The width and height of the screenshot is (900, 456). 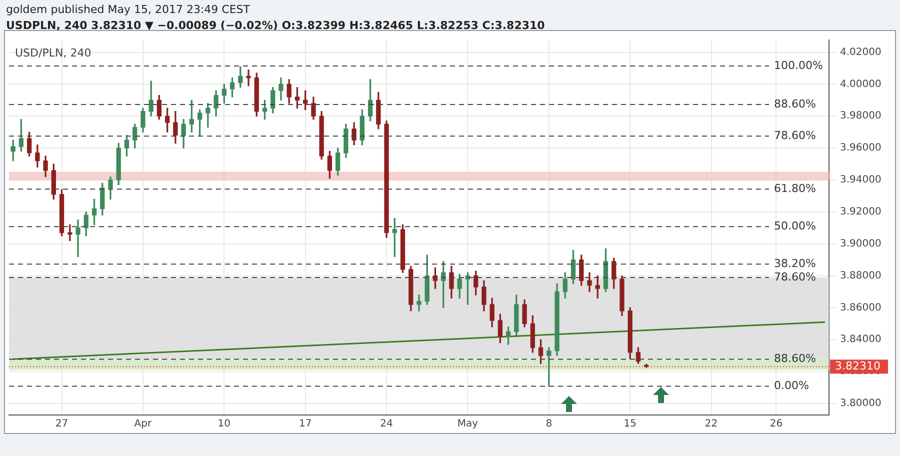 I want to click on annotation: 100.00%, so click(x=798, y=65).